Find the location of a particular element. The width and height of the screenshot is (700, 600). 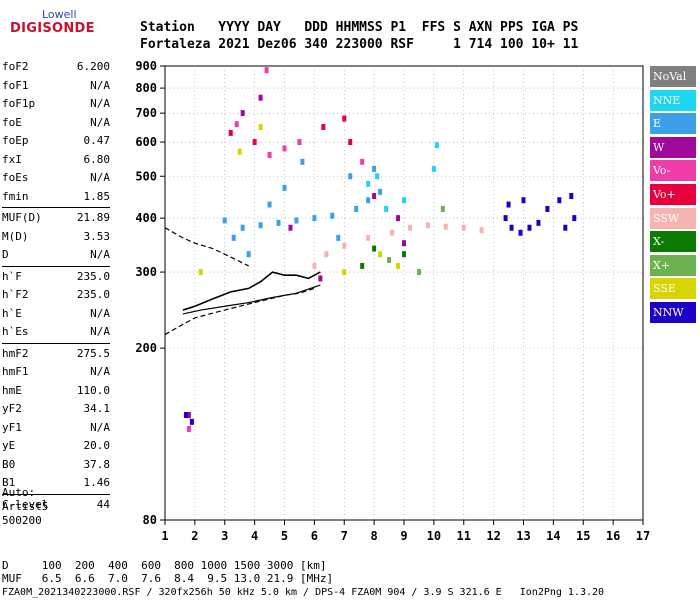

param-row: D N/A is located at coordinates (56, 255).